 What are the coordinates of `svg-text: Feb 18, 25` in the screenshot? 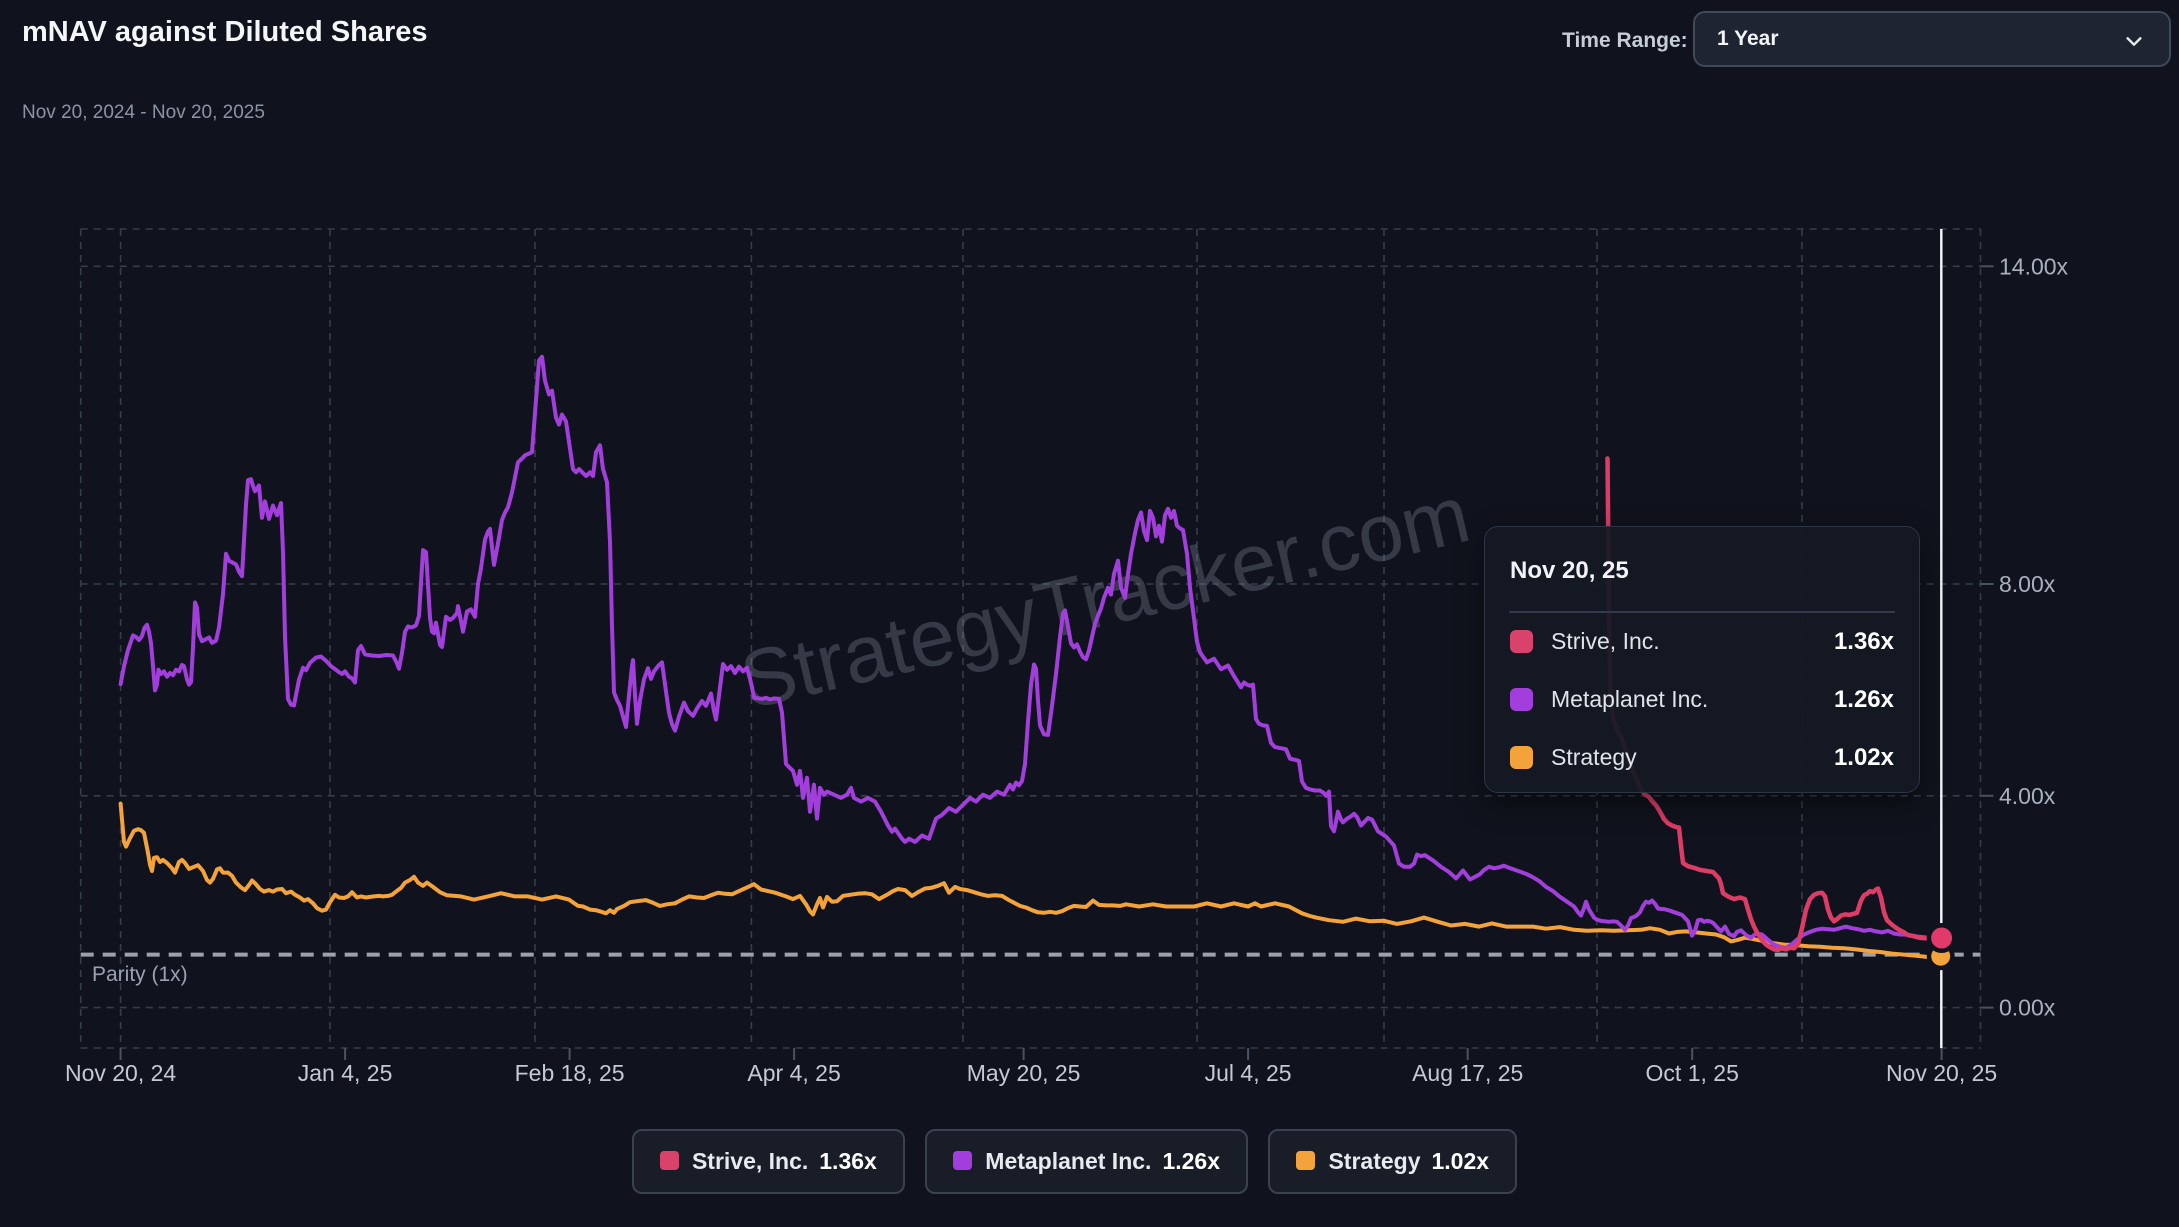 It's located at (570, 1073).